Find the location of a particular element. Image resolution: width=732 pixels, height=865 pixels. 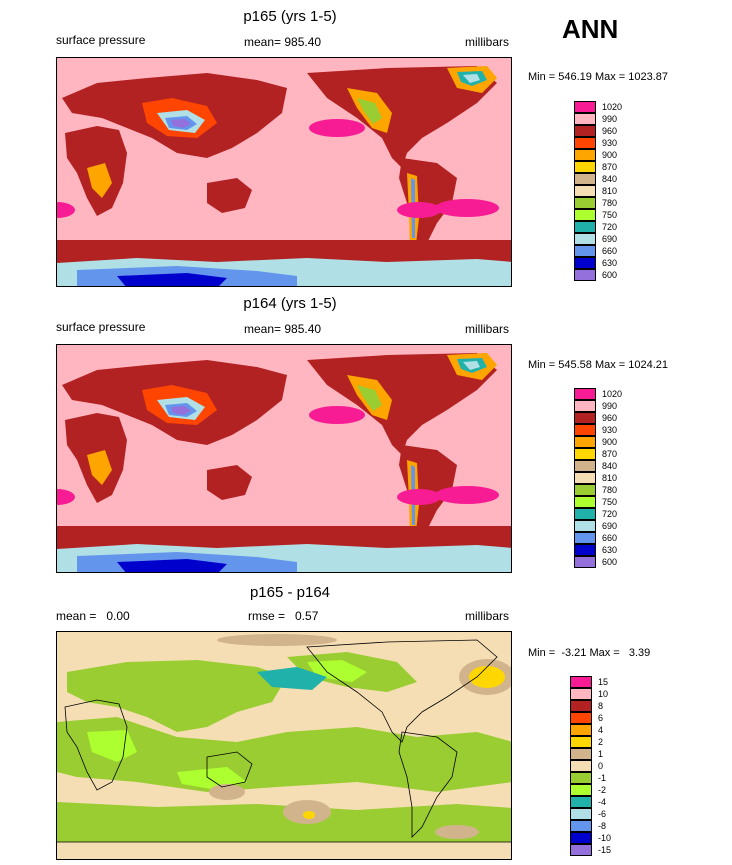

panel-2-legend-label: 870 is located at coordinates (610, 454).